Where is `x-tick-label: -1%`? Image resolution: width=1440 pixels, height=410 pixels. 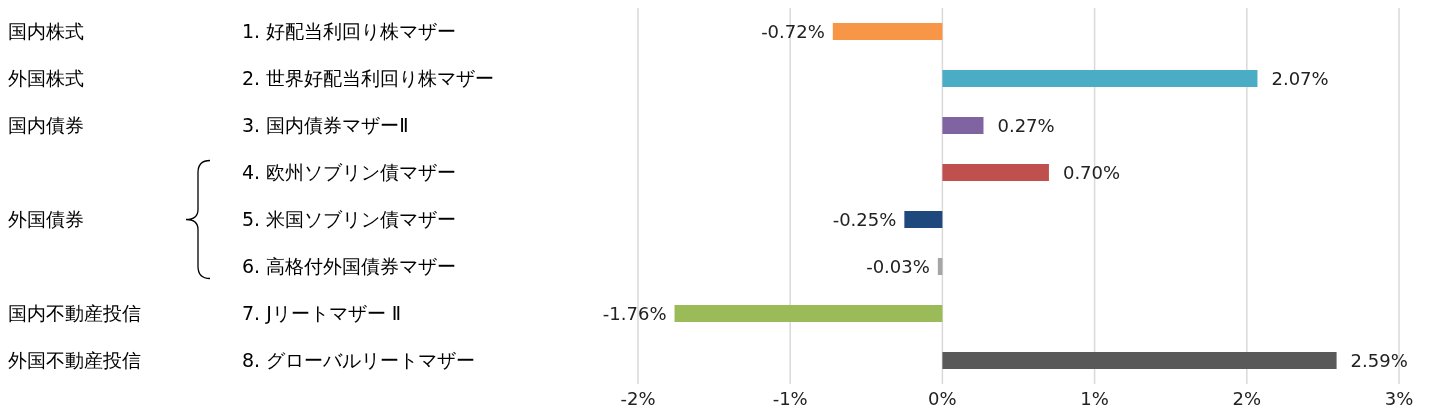 x-tick-label: -1% is located at coordinates (790, 398).